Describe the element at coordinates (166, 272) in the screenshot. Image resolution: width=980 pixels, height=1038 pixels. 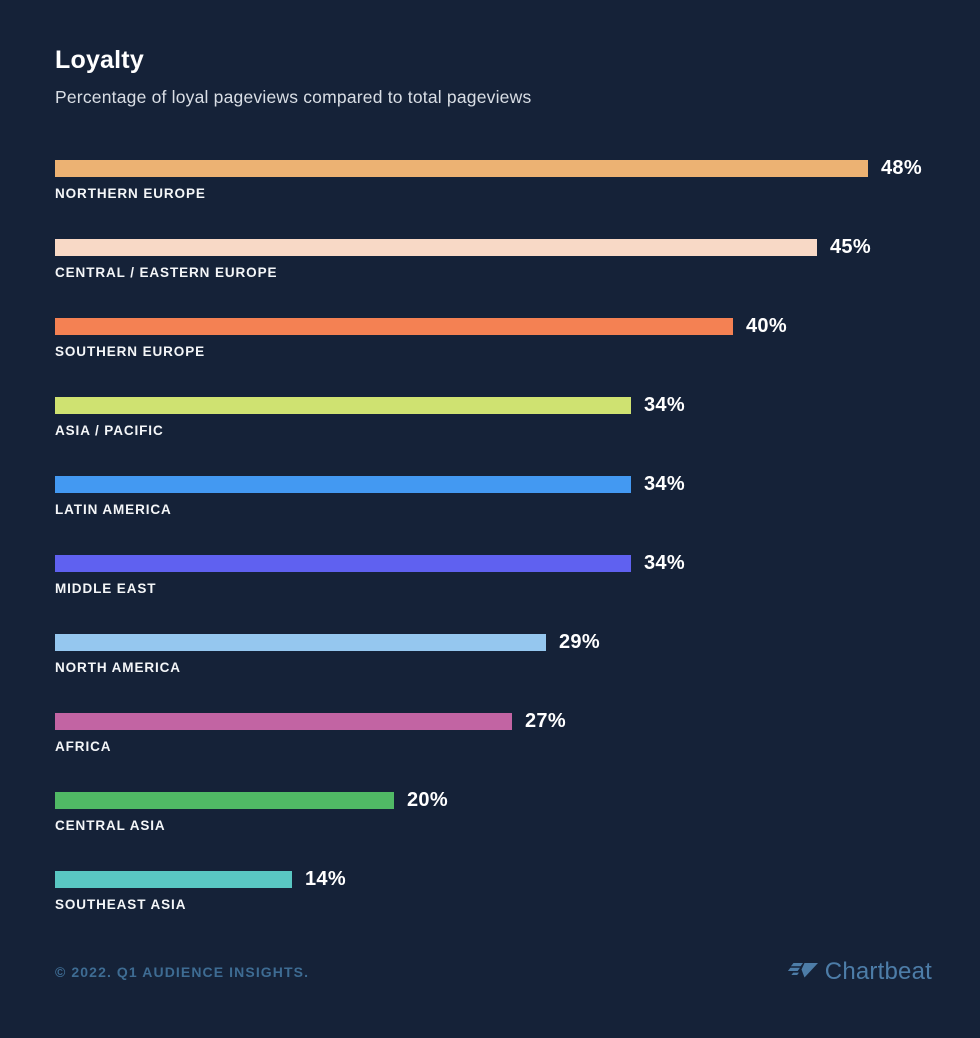
I see `bar-category-label: CENTRAL / EASTERN EUROPE` at that location.